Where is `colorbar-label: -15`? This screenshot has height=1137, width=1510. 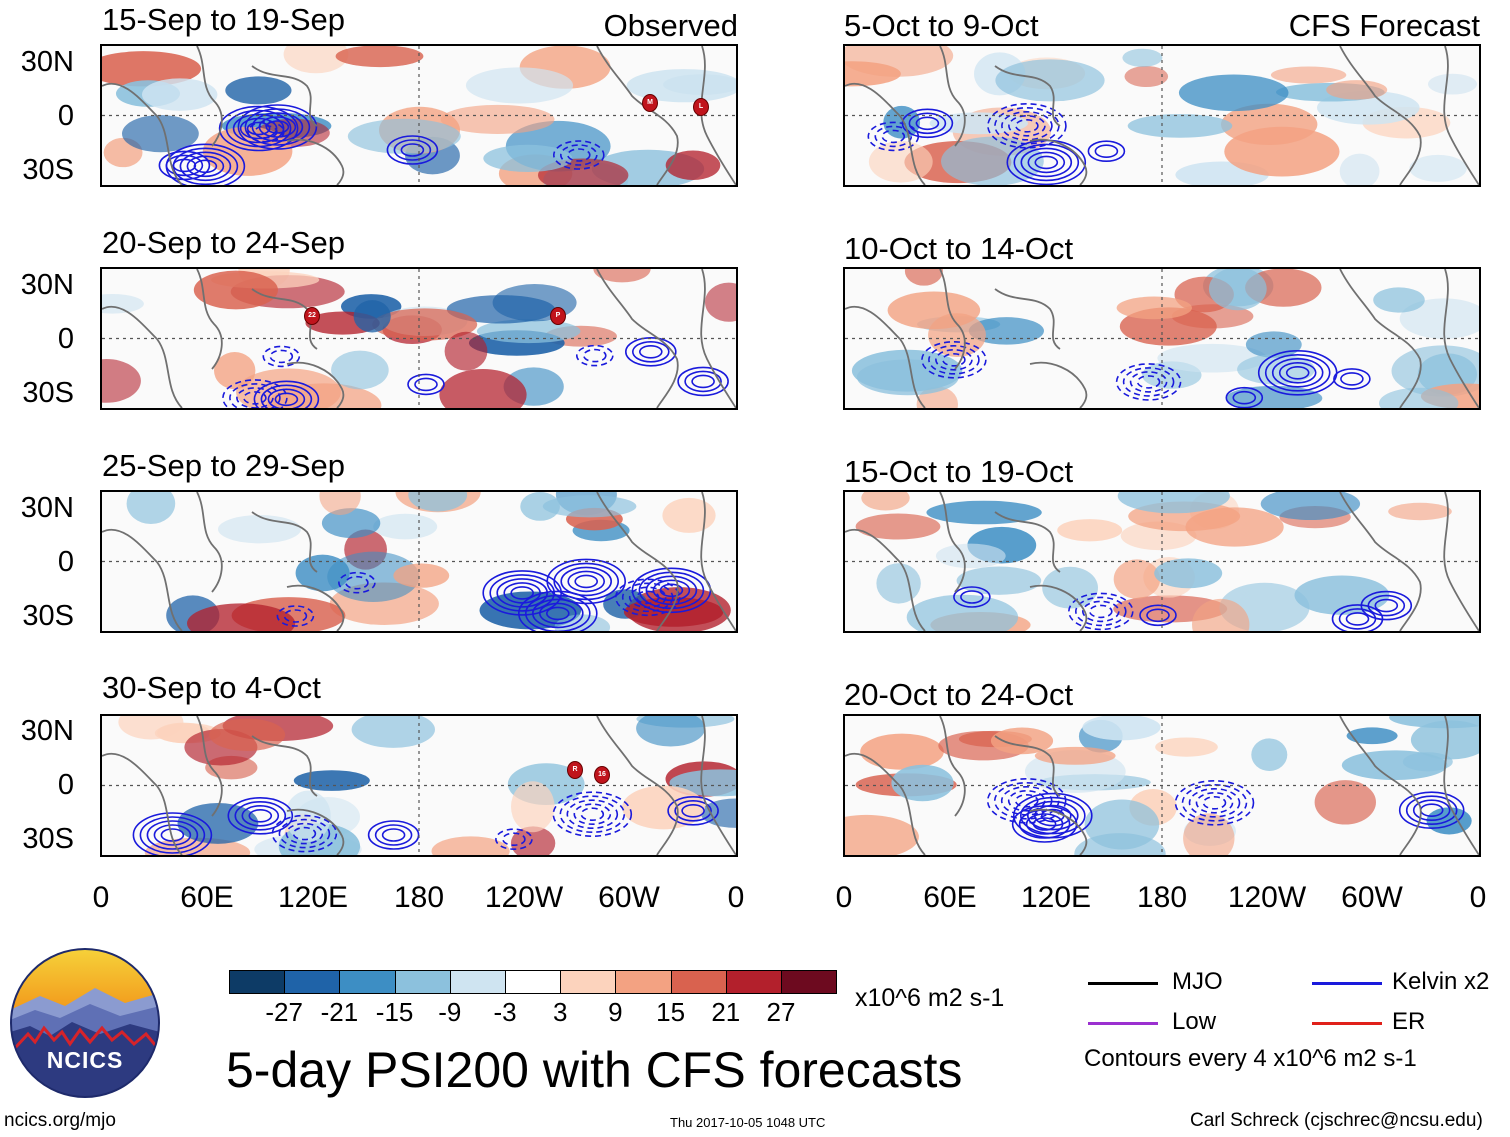
colorbar-label: -15 is located at coordinates (394, 1012).